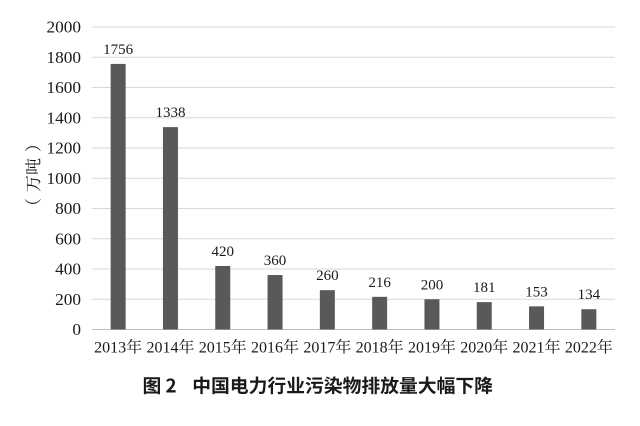 This screenshot has width=640, height=426. I want to click on svg-text: 2016, so click(267, 348).